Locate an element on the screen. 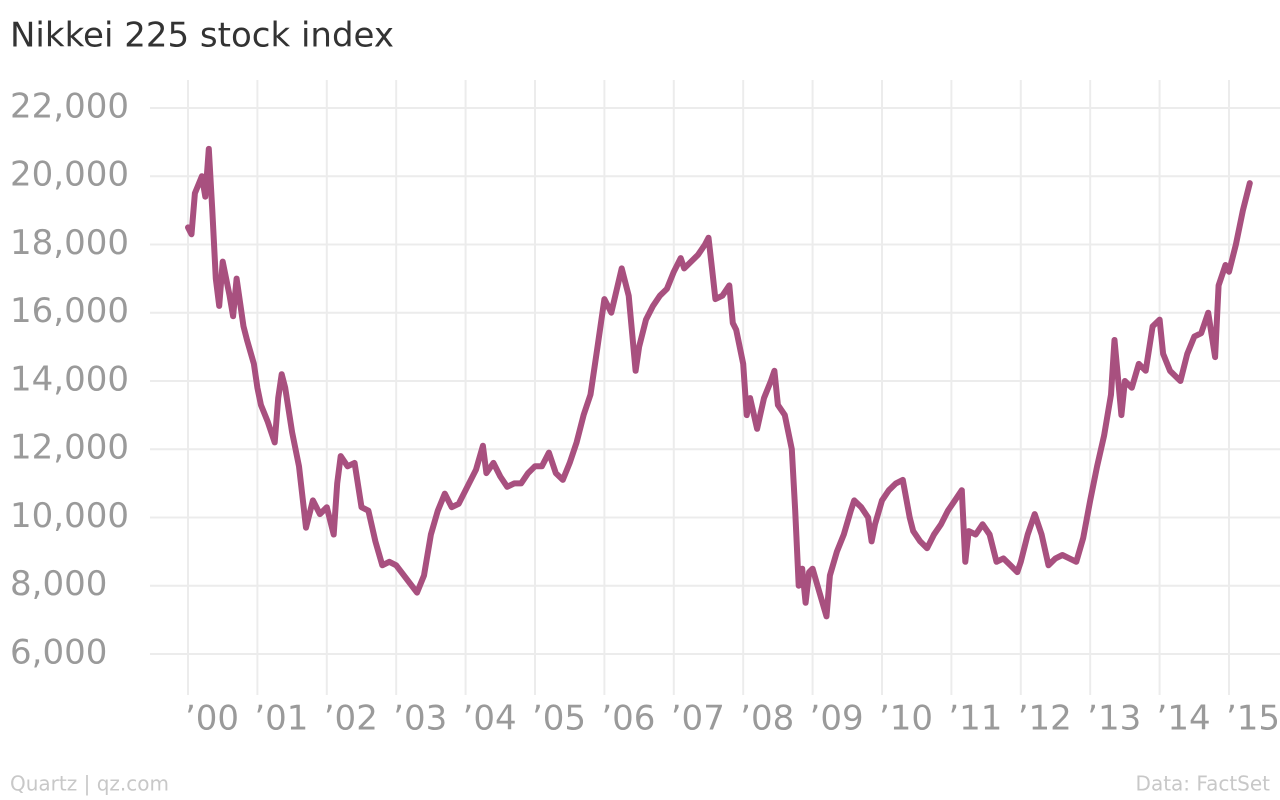 The width and height of the screenshot is (1280, 800). x-tick-label: ’07 is located at coordinates (698, 719).